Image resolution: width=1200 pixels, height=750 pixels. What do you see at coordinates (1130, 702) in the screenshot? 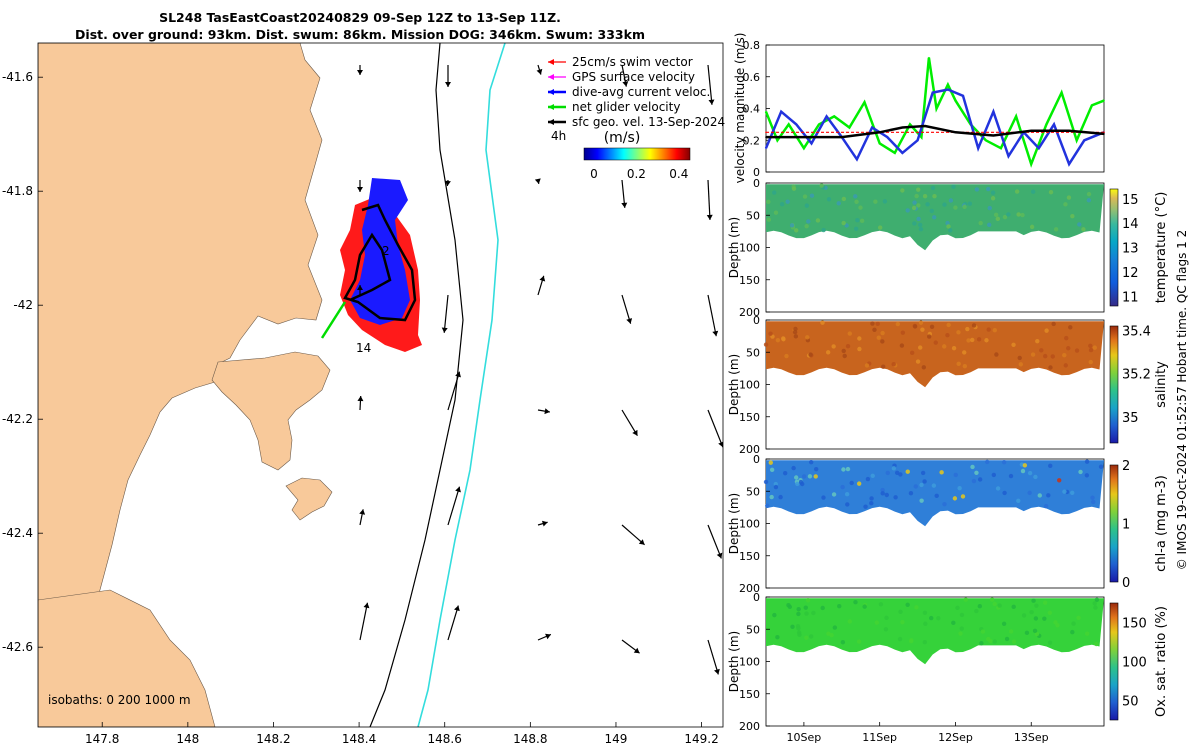
I see `section-colorbar-tick-label: 50` at bounding box center [1130, 702].